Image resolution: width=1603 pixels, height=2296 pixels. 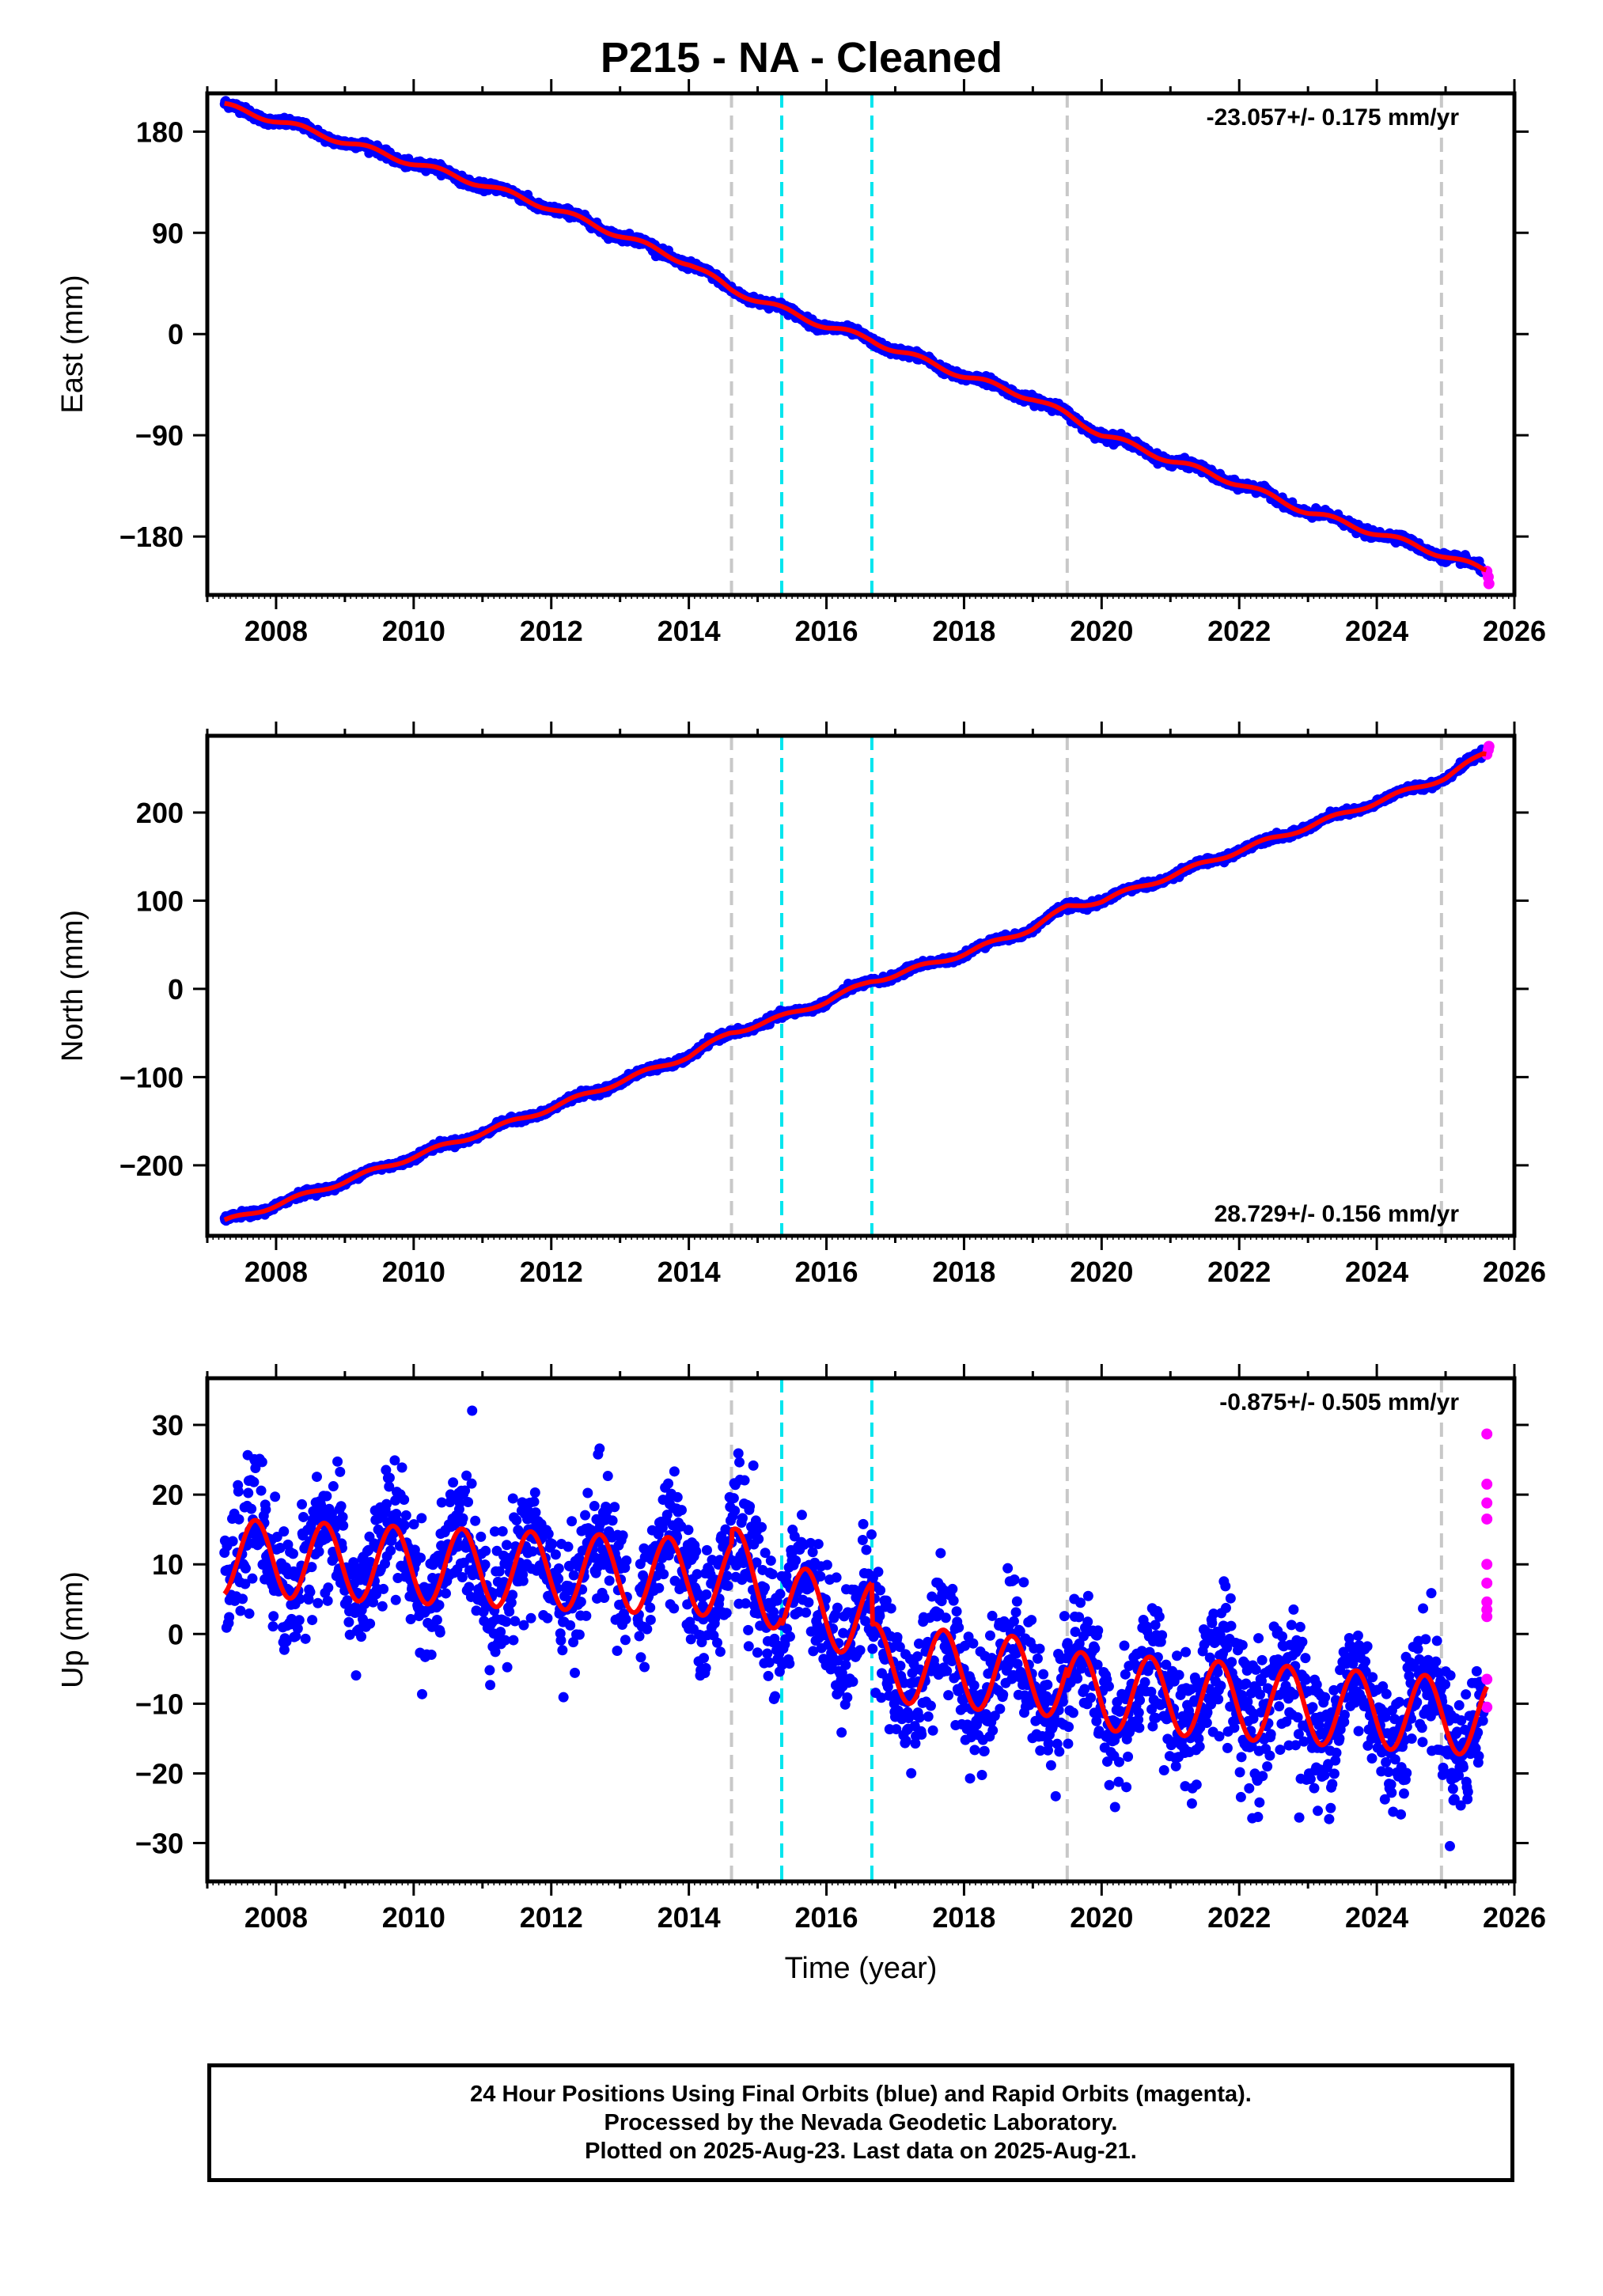 What do you see at coordinates (1101, 631) in the screenshot?
I see `x-tick-label: 2020` at bounding box center [1101, 631].